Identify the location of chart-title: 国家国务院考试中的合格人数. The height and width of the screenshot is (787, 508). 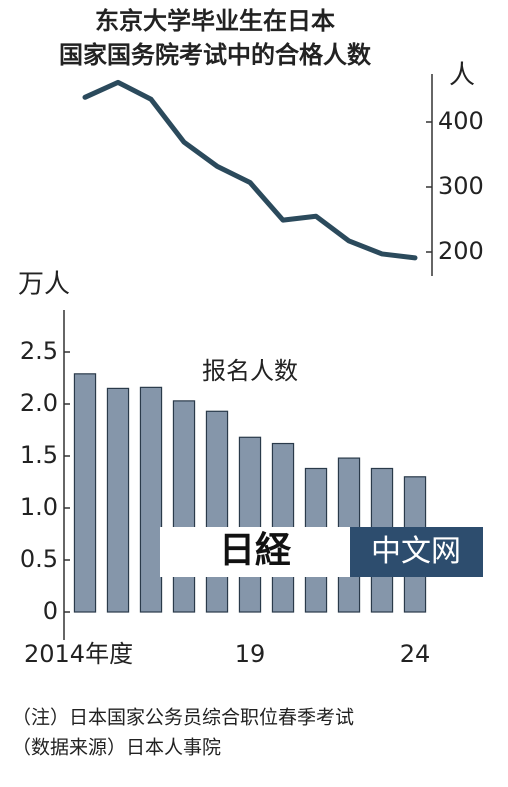
(215, 55).